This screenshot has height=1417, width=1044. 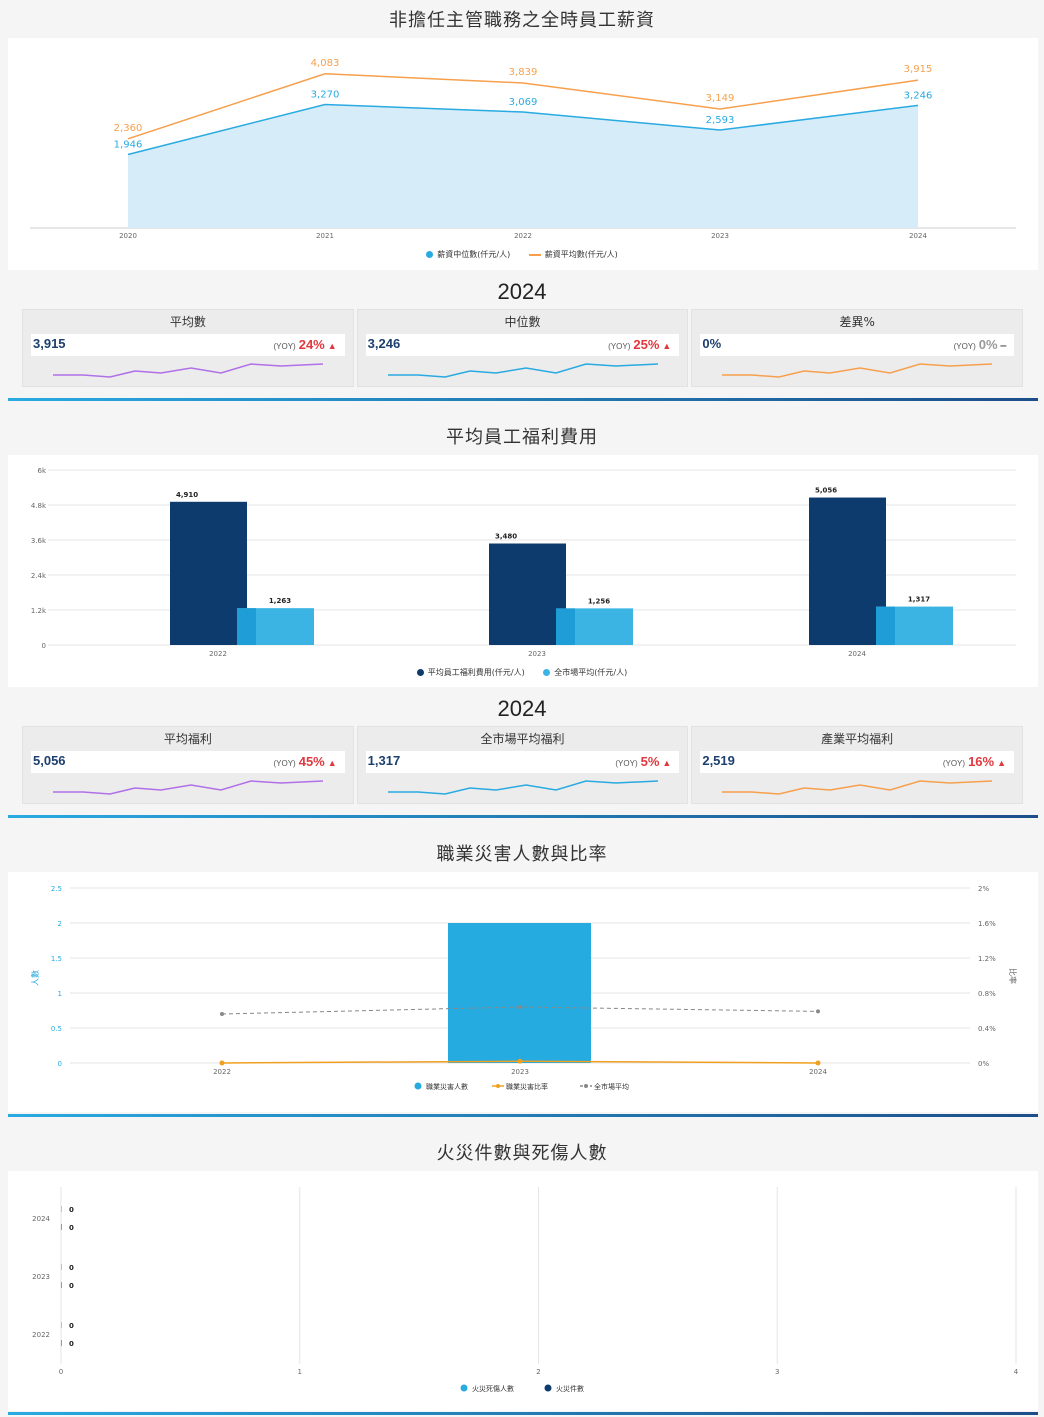 What do you see at coordinates (187, 739) in the screenshot?
I see `kpi-card-title: 平均福利` at bounding box center [187, 739].